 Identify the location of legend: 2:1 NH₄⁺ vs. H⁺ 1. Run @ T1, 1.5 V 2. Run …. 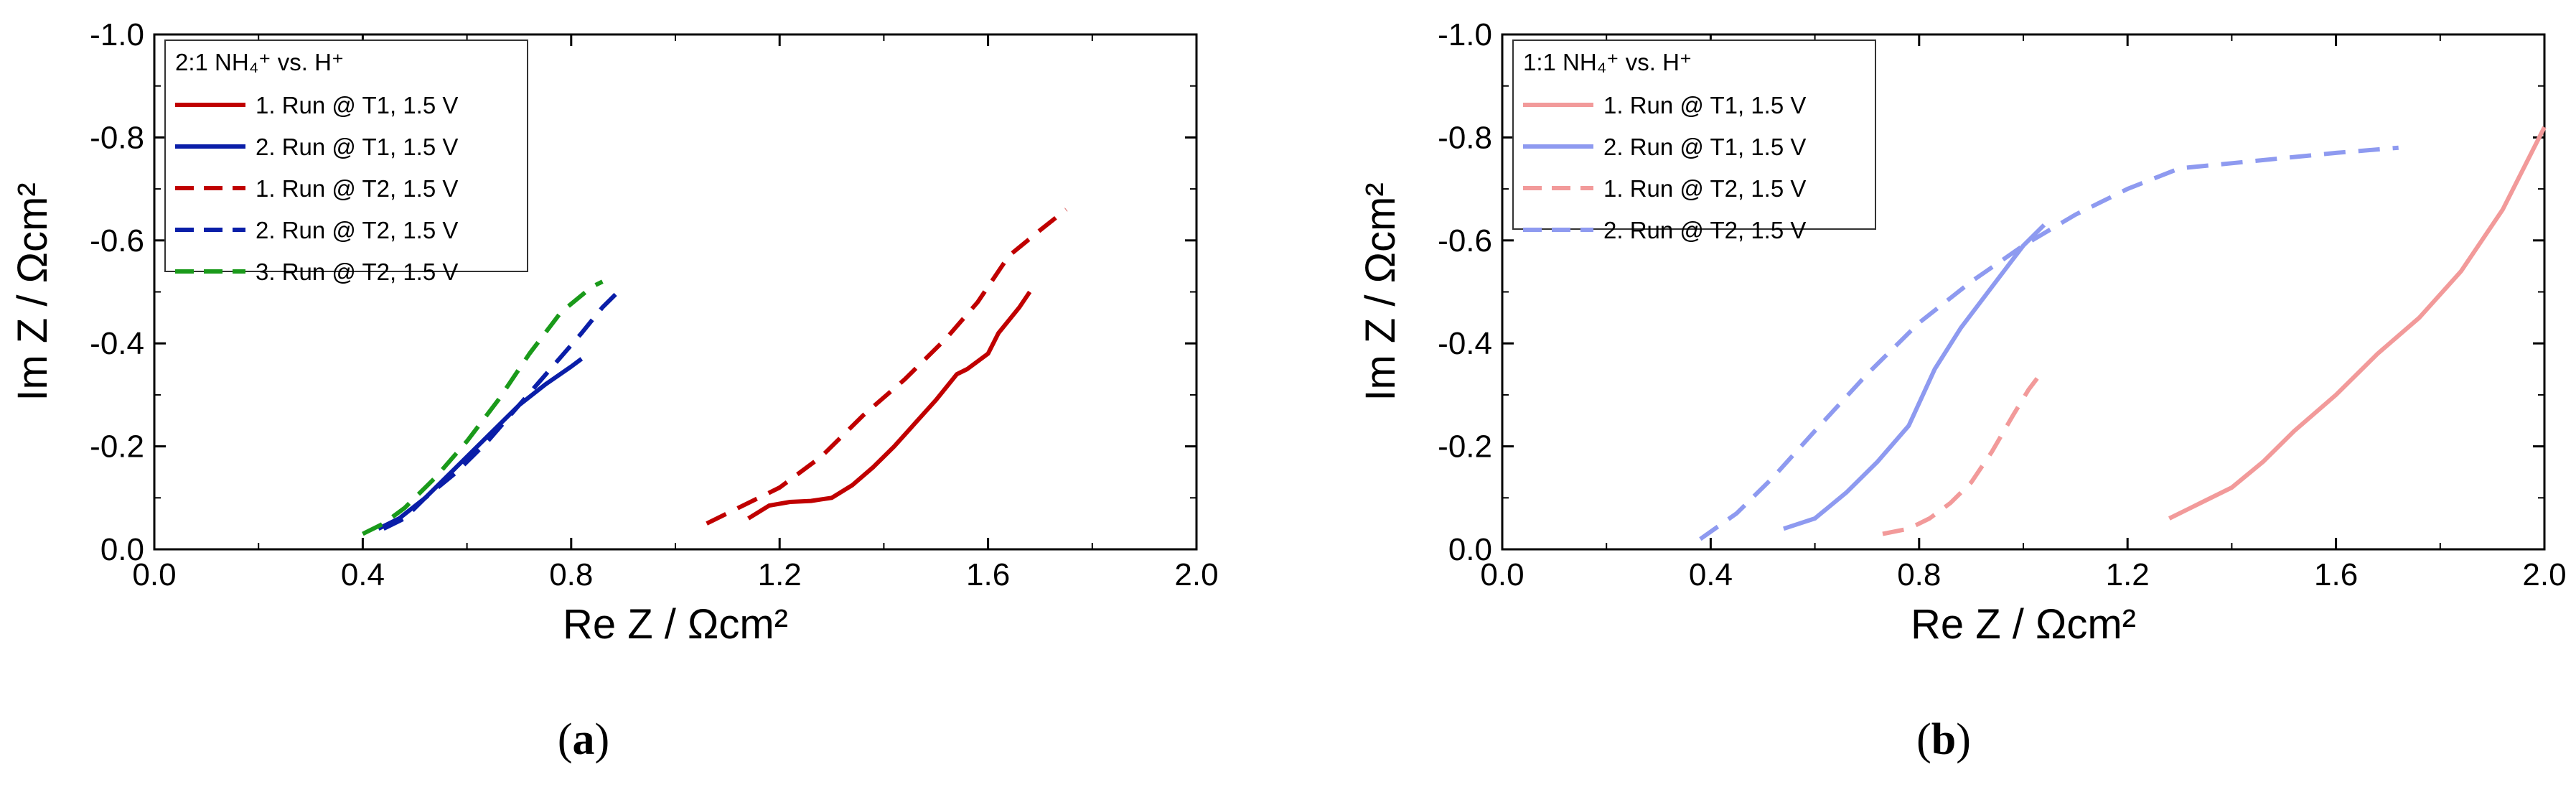
(346, 162).